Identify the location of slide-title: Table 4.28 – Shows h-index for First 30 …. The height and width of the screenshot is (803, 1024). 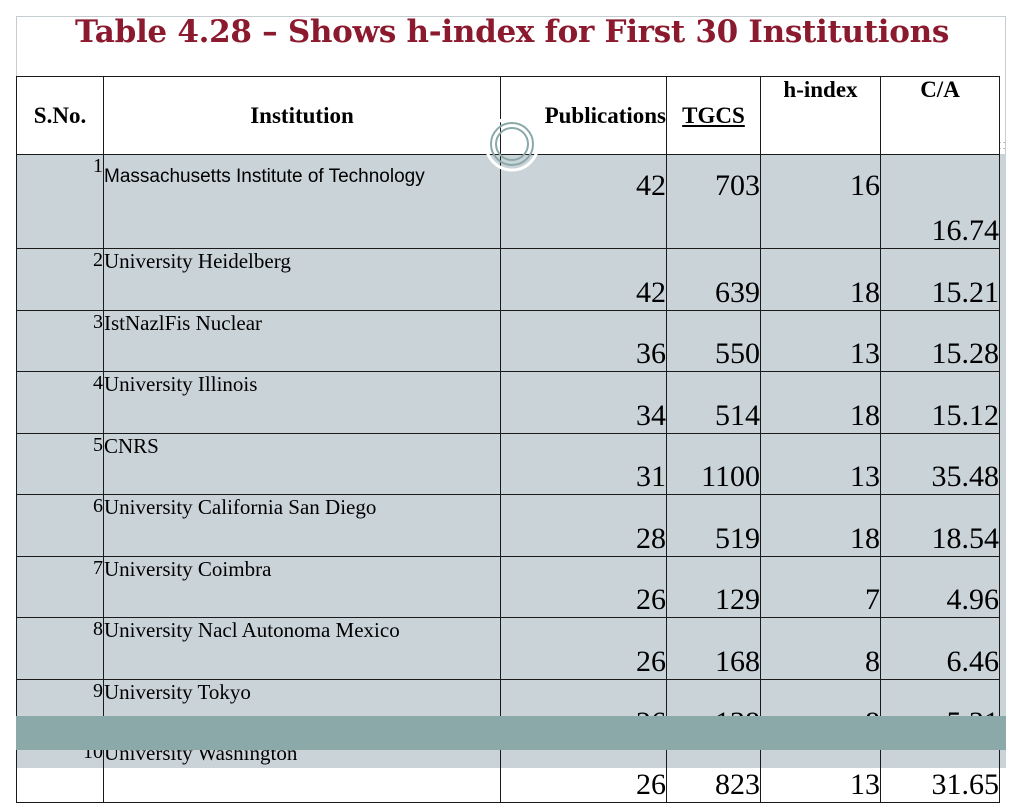
(512, 32).